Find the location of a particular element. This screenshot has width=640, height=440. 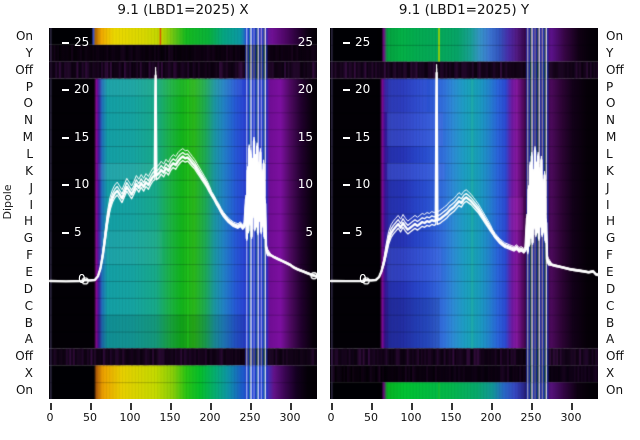

row-label-a-right: A is located at coordinates (610, 339).